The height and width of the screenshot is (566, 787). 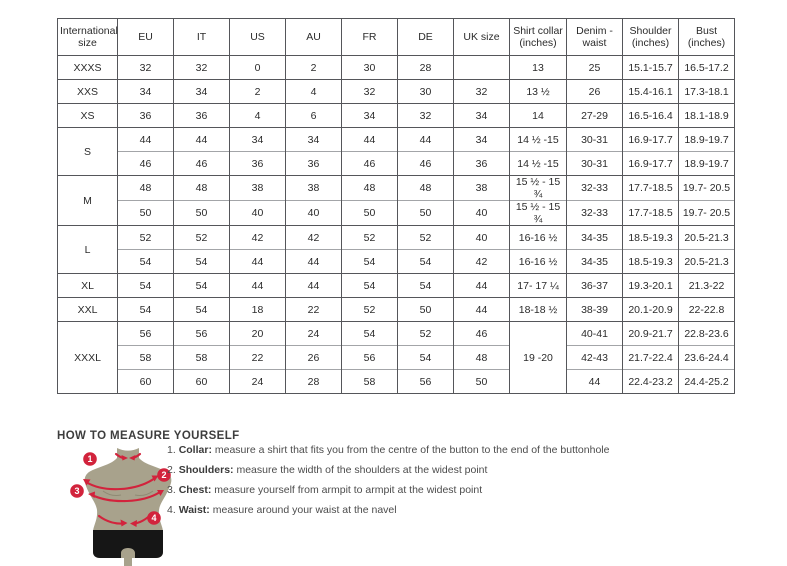 What do you see at coordinates (594, 357) in the screenshot?
I see `table-cell: 42-43` at bounding box center [594, 357].